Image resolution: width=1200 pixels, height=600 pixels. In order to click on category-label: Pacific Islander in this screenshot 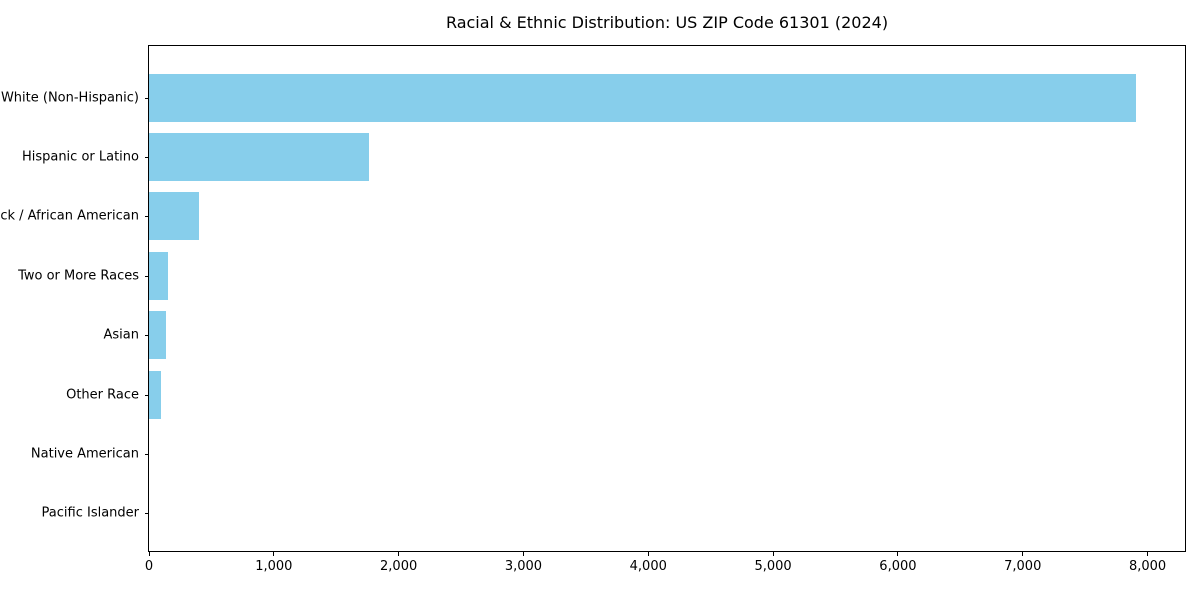, I will do `click(90, 513)`.